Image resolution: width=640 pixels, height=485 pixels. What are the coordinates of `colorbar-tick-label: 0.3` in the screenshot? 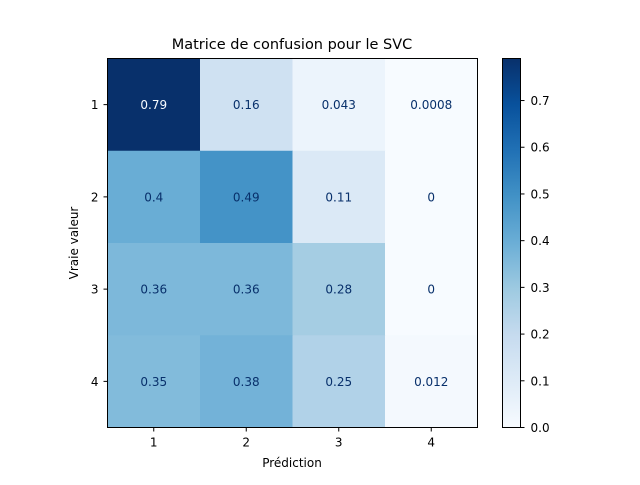 It's located at (540, 288).